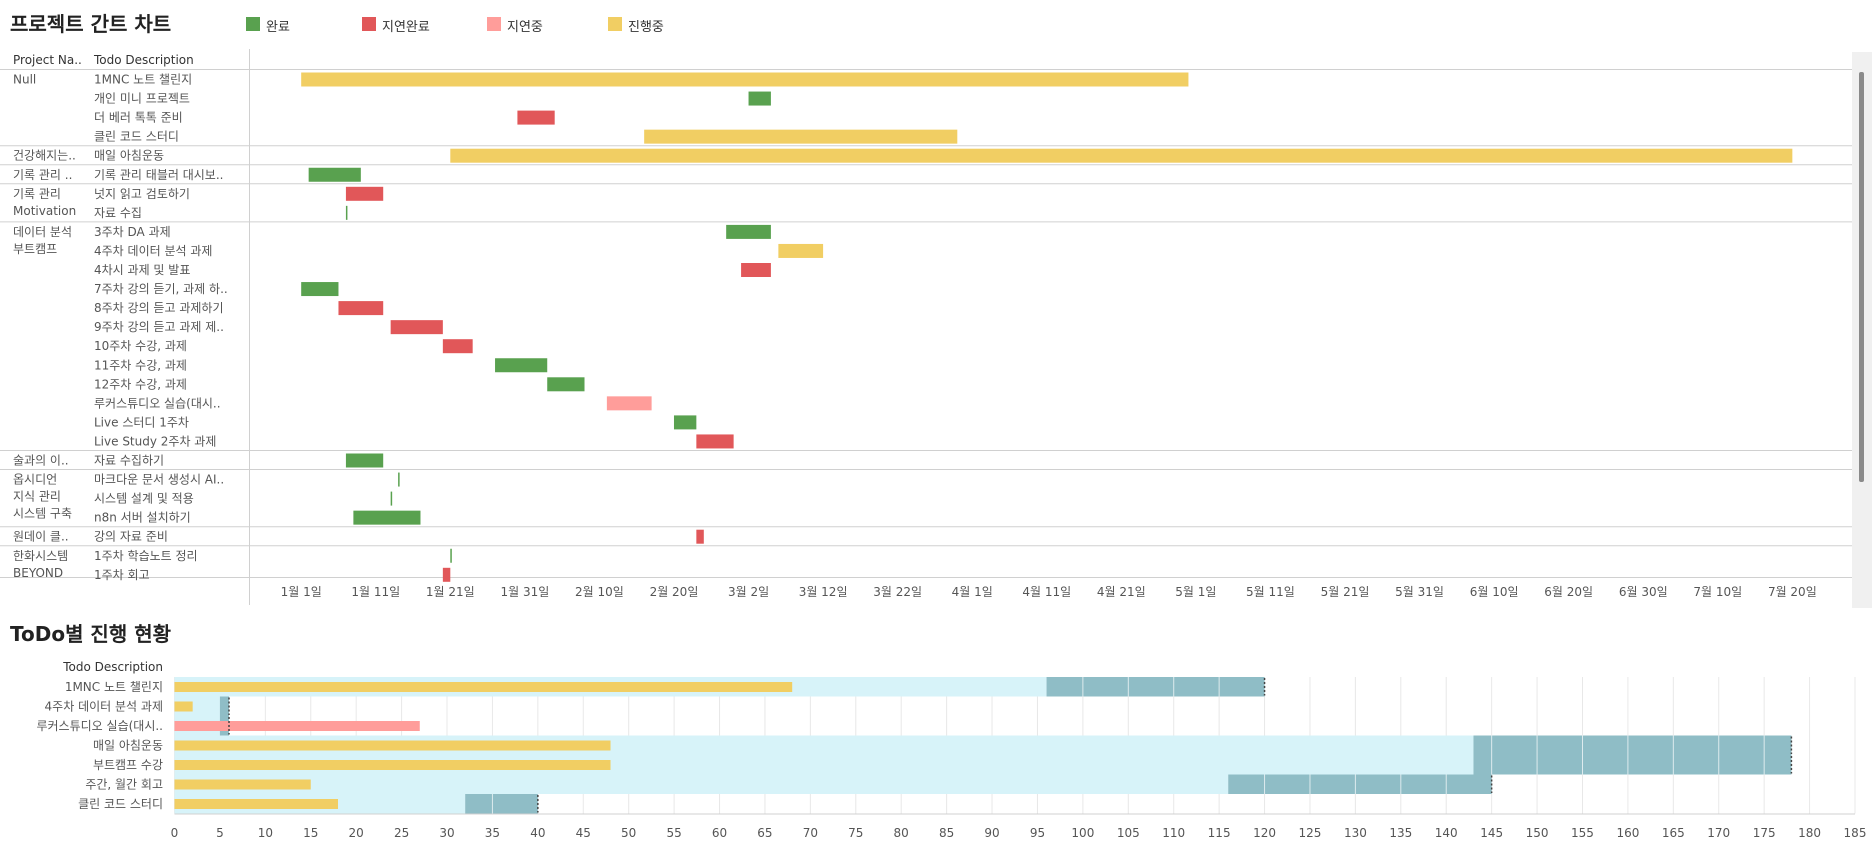  What do you see at coordinates (41, 537) in the screenshot?
I see `gantt-project-label: 원데이 클..` at bounding box center [41, 537].